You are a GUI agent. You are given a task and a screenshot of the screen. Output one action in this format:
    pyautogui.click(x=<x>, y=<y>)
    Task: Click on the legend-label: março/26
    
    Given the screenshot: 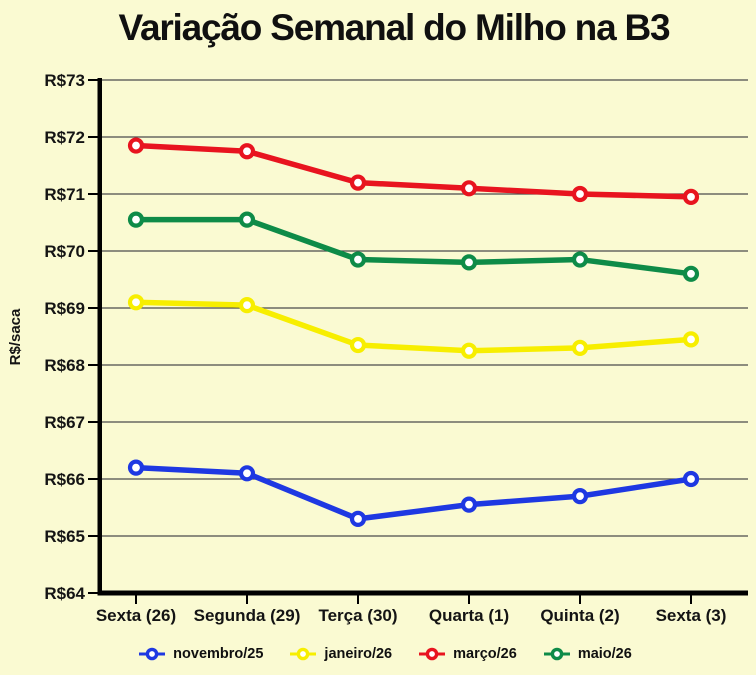 What is the action you would take?
    pyautogui.click(x=485, y=654)
    